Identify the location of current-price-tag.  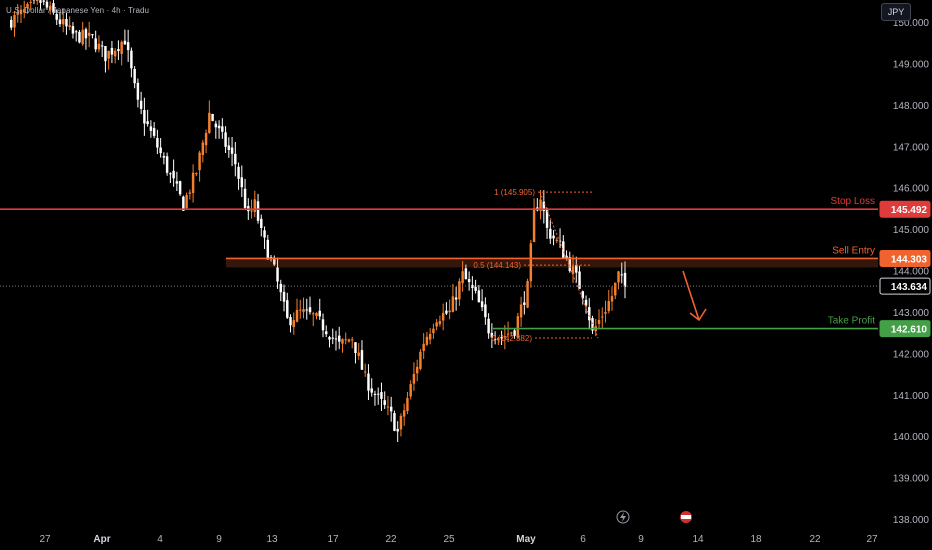
(905, 286).